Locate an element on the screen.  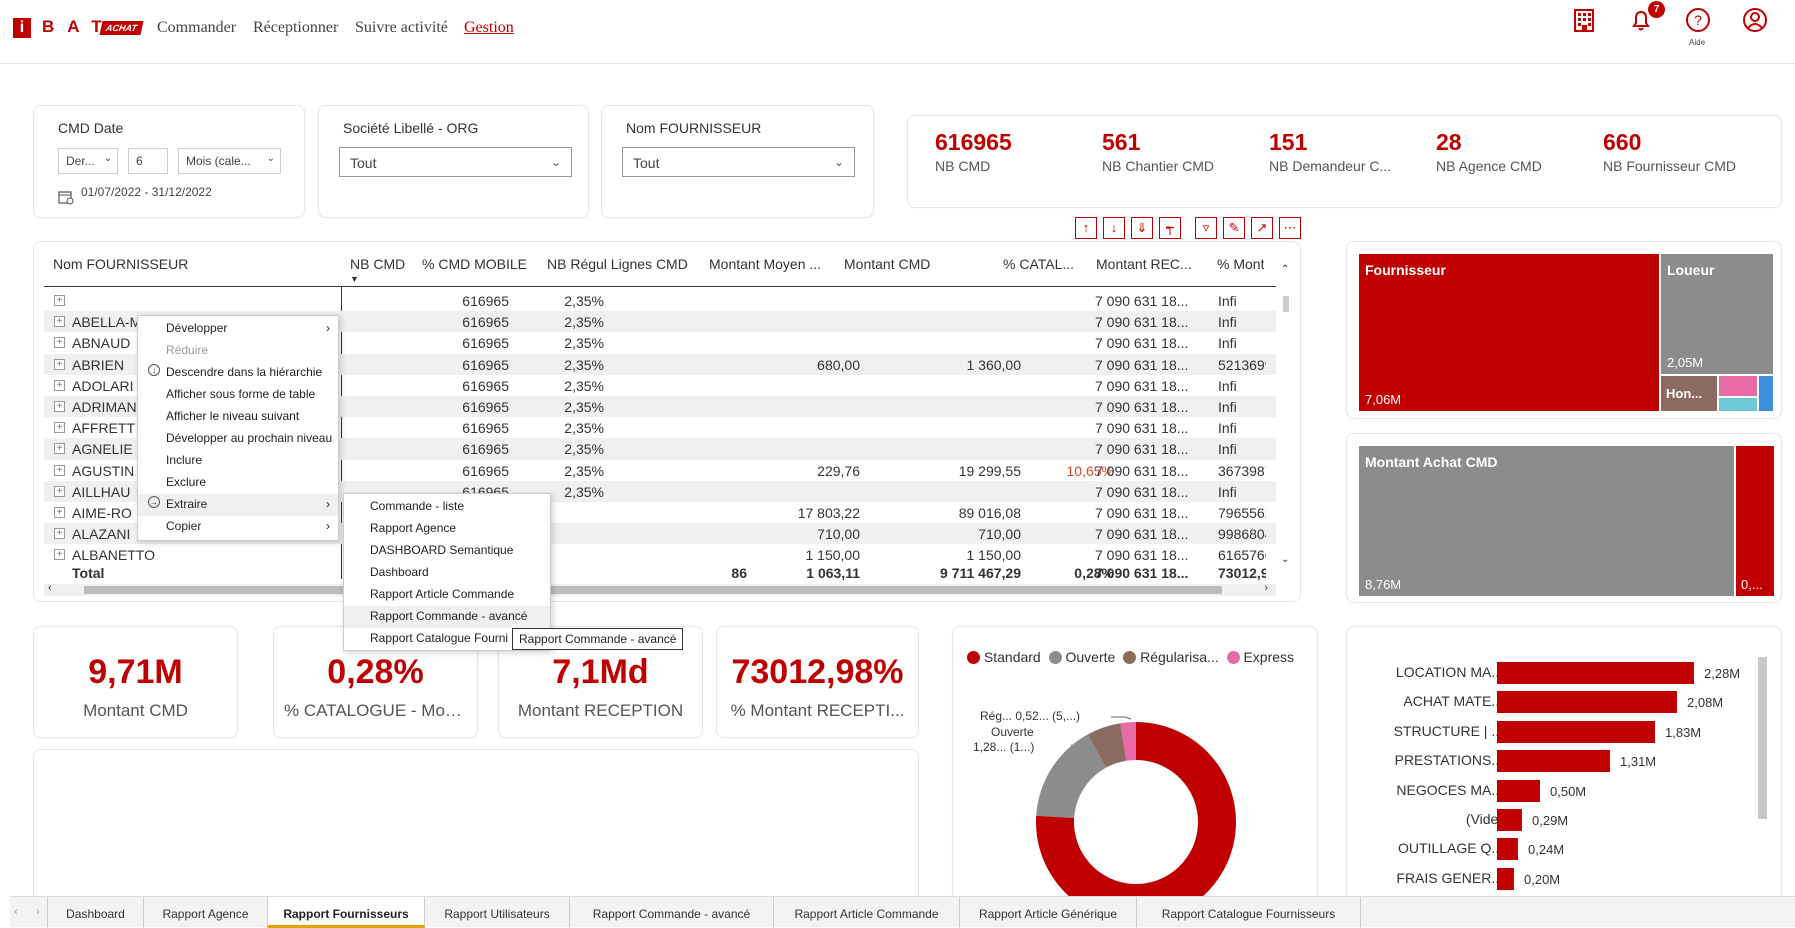
donut-slice-regularisation is located at coordinates (1107, 745).